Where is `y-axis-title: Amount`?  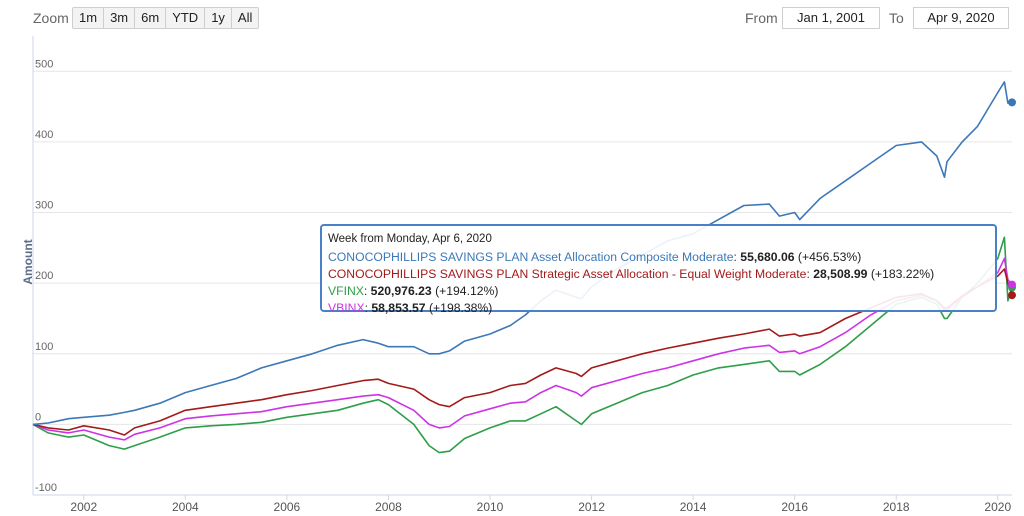
y-axis-title: Amount is located at coordinates (28, 262).